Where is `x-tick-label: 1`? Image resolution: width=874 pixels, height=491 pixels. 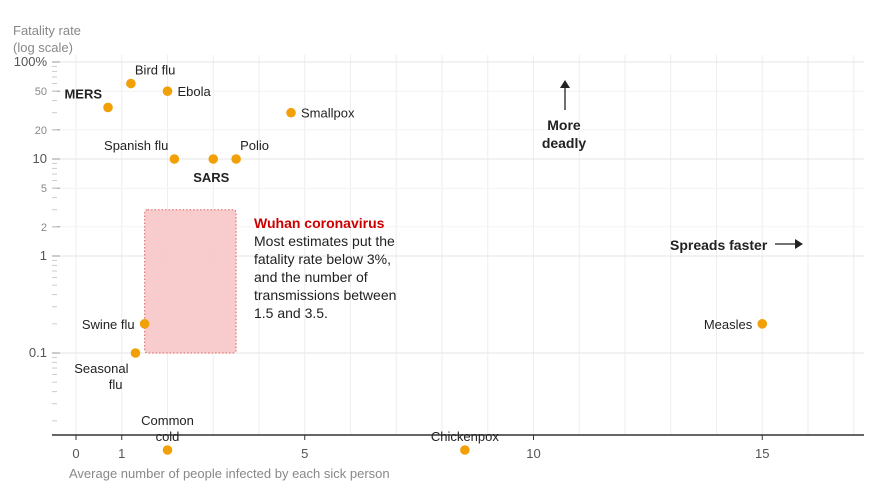
x-tick-label: 1 is located at coordinates (121, 453).